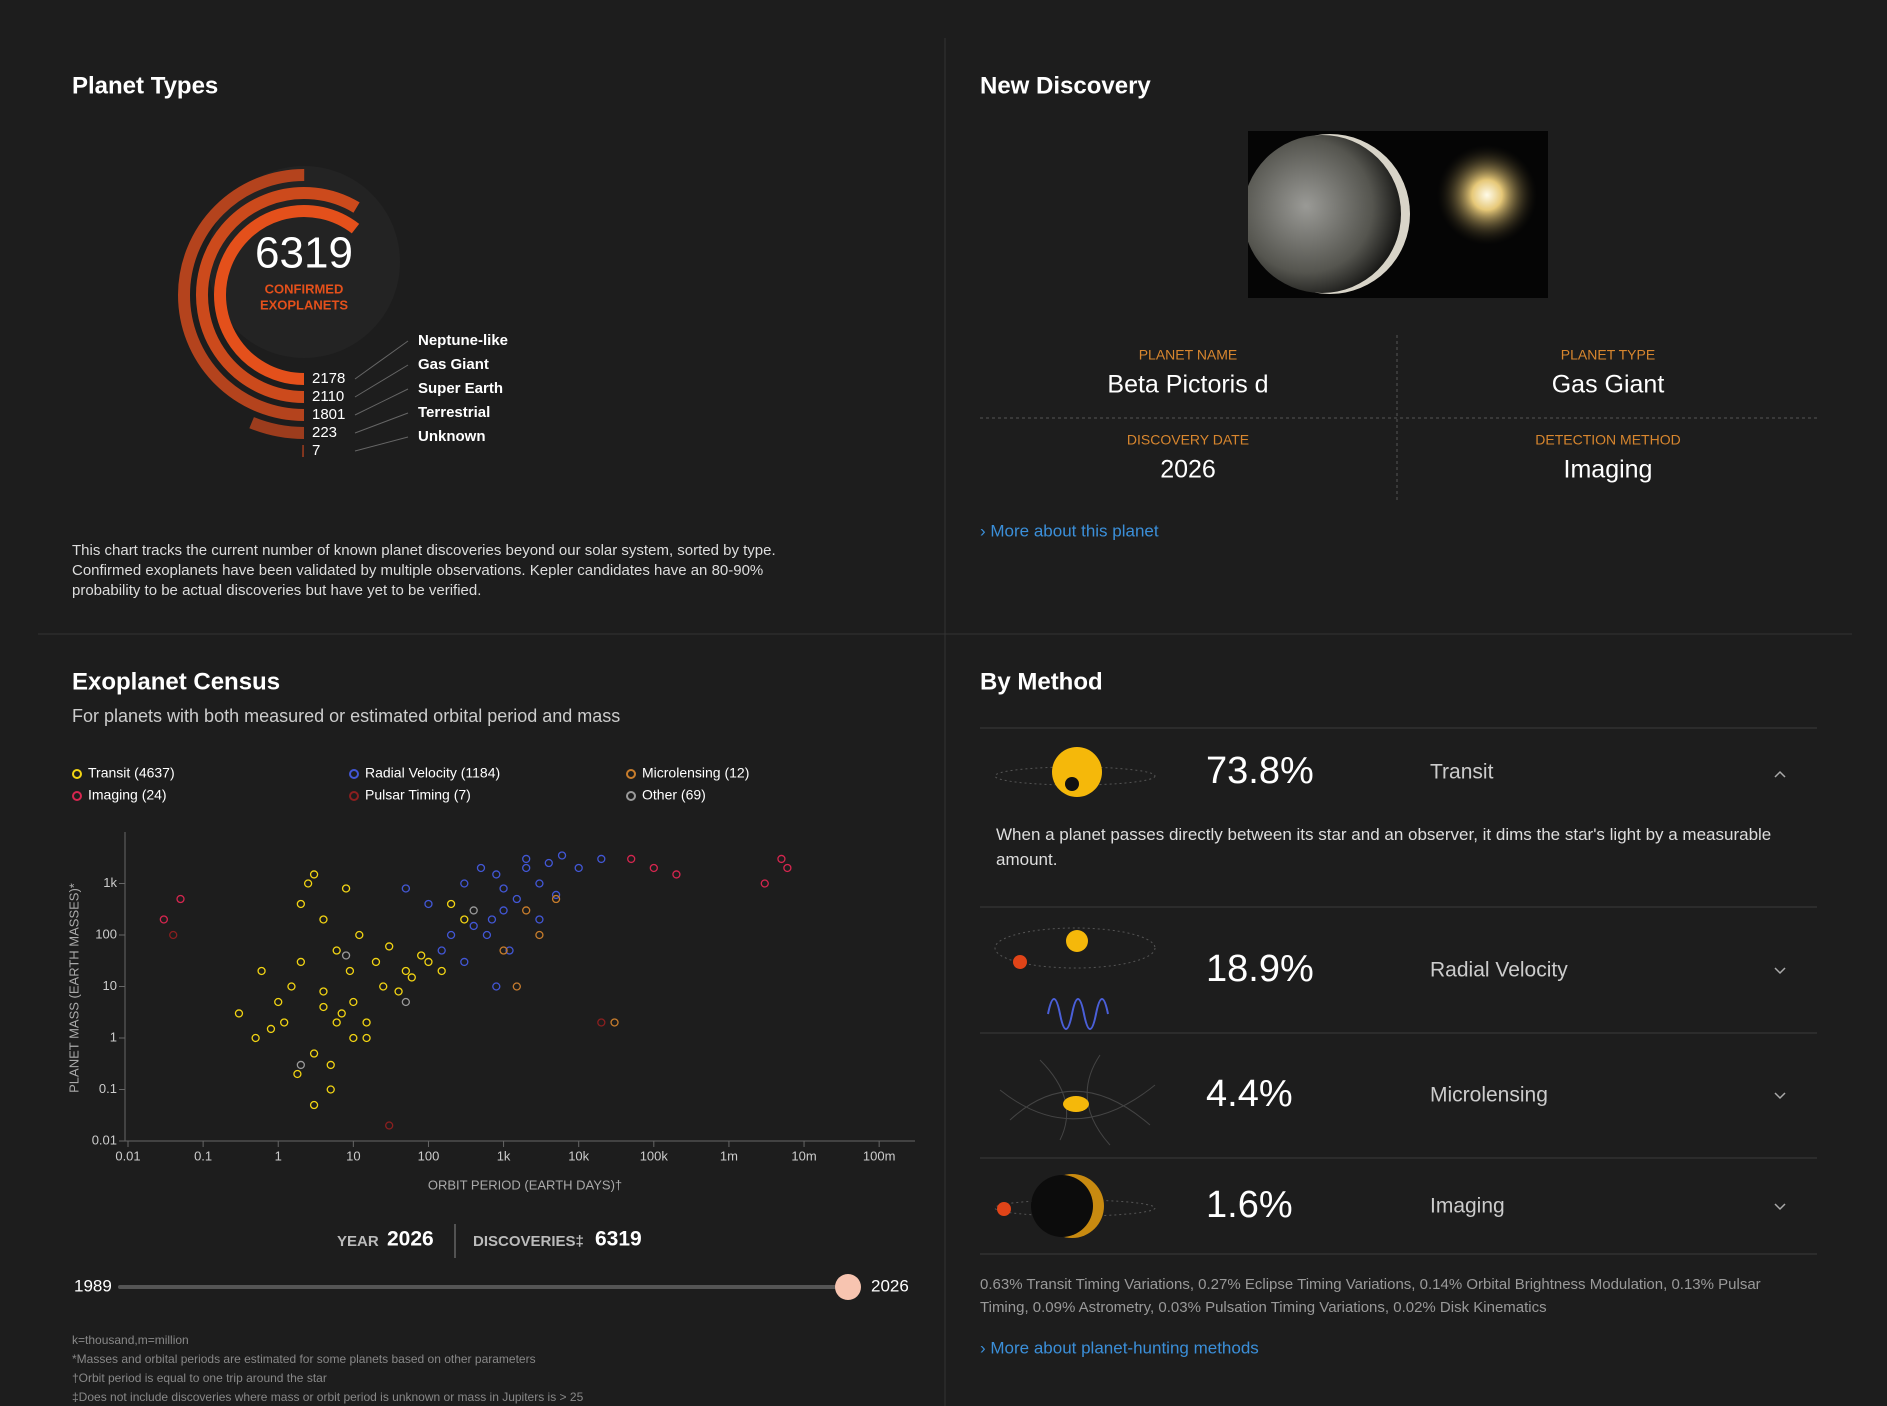 The width and height of the screenshot is (1887, 1406). What do you see at coordinates (1119, 1347) in the screenshot?
I see `link: › More about planet-hunting methods` at bounding box center [1119, 1347].